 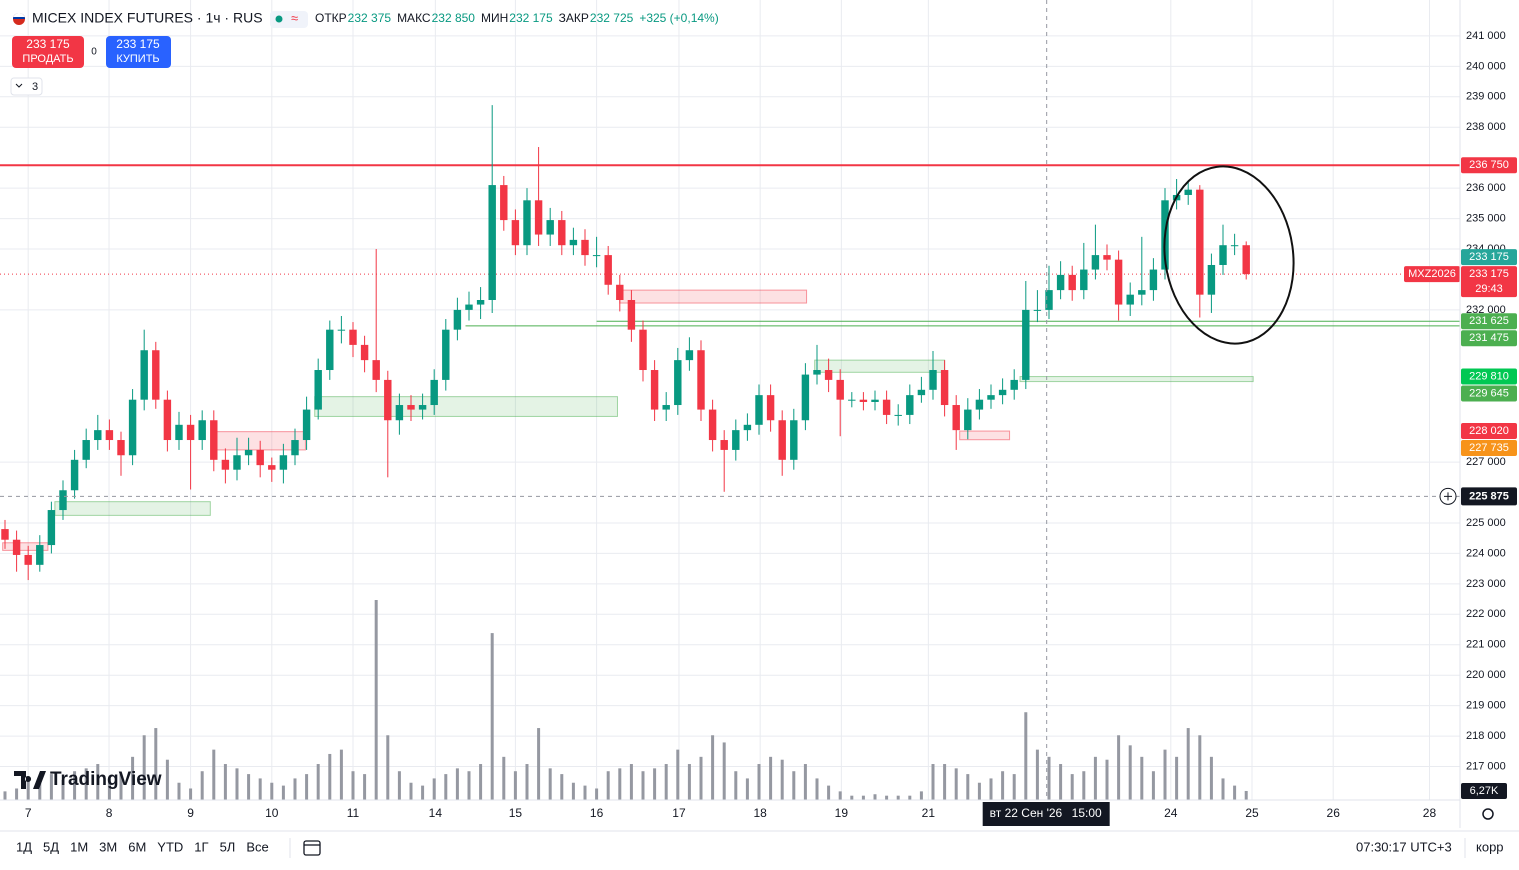 What do you see at coordinates (1229, 255) in the screenshot?
I see `hand-drawn-circle` at bounding box center [1229, 255].